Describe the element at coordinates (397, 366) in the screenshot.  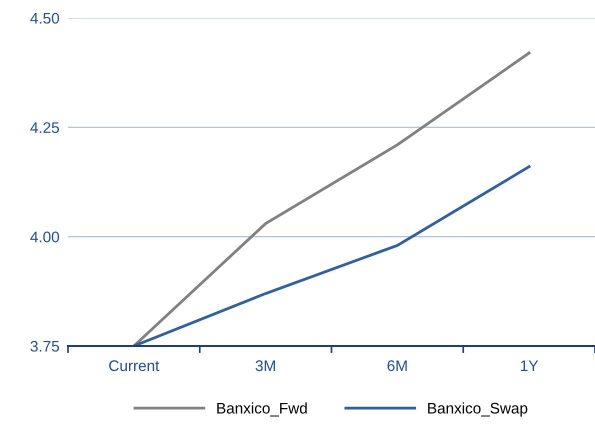
I see `x-tick-label: 6M` at that location.